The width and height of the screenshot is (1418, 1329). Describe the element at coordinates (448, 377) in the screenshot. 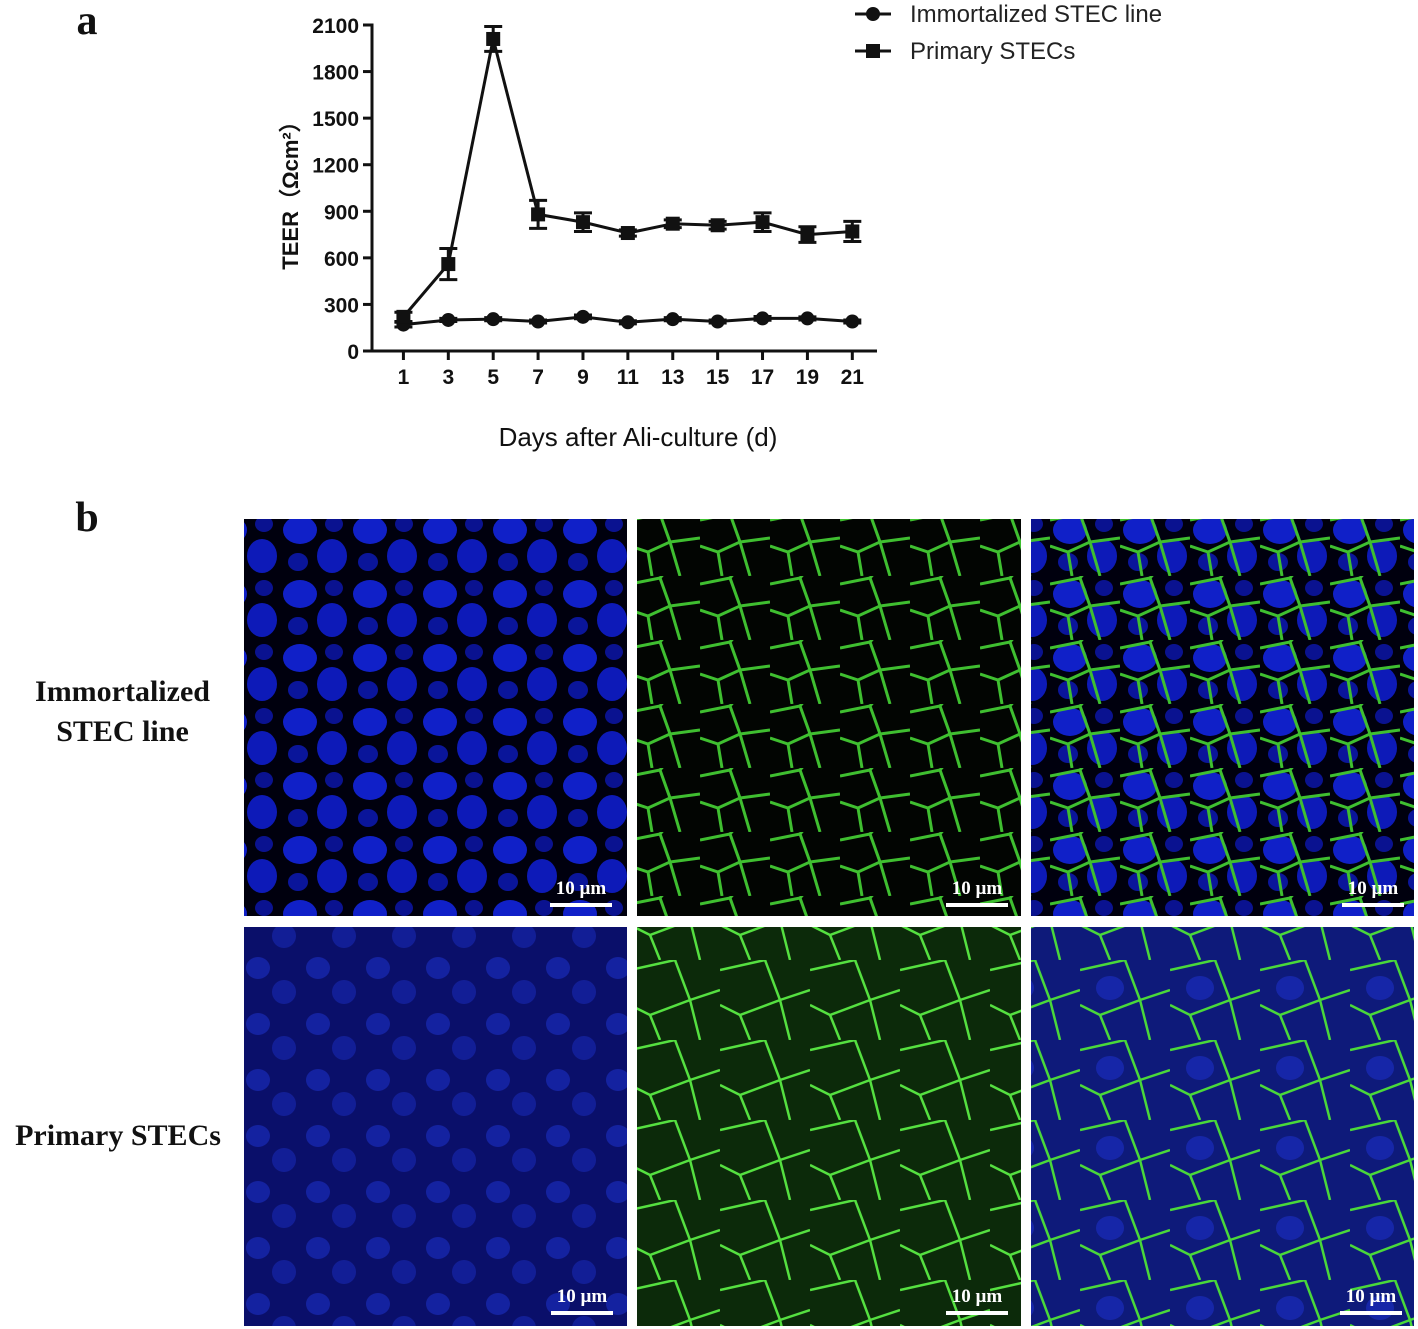

I see `x-tick-label: 3` at that location.